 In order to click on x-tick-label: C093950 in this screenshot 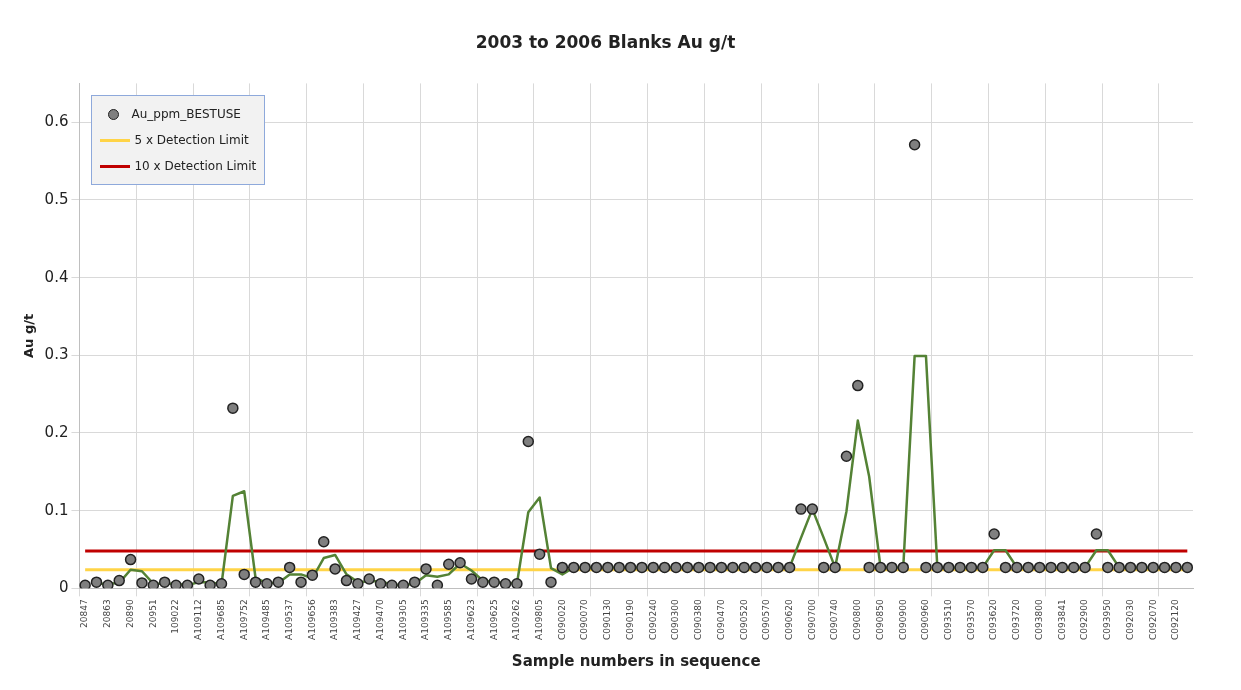, I will do `click(1107, 619)`.